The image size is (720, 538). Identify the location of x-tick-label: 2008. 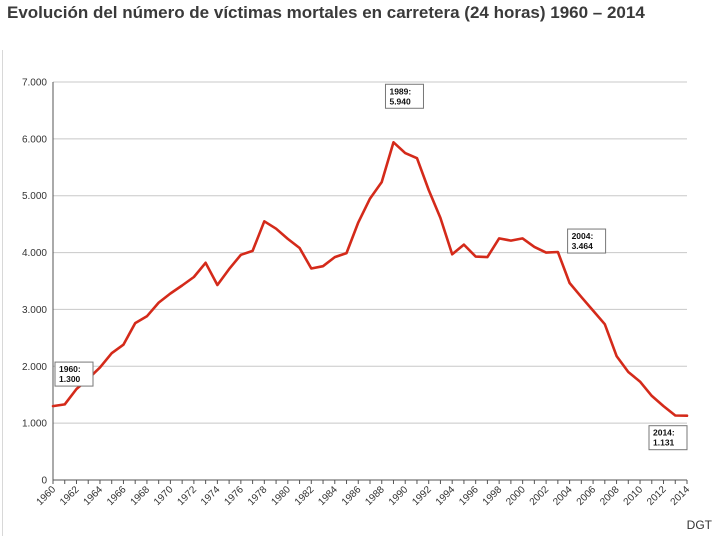
(610, 496).